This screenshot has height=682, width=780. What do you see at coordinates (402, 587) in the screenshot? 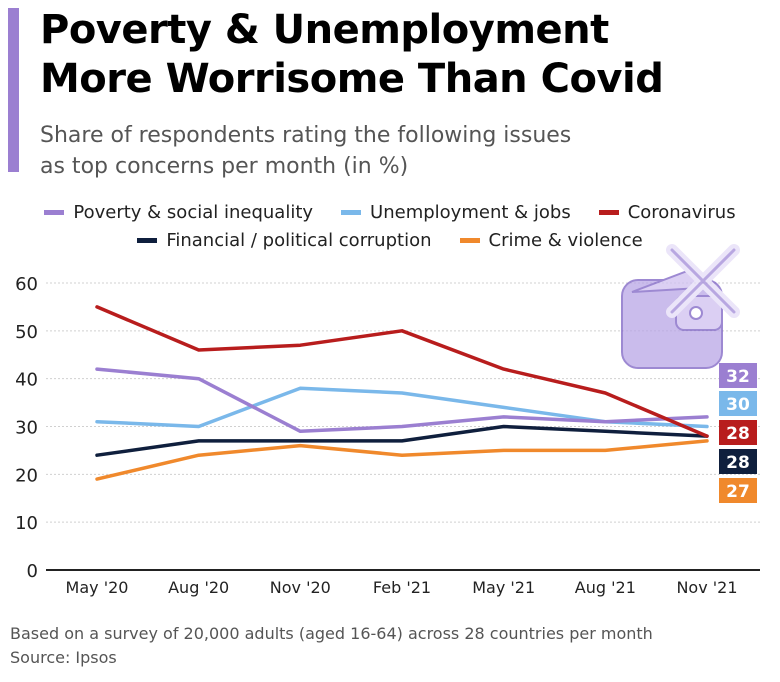
I see `x-tick-label: Feb '21` at bounding box center [402, 587].